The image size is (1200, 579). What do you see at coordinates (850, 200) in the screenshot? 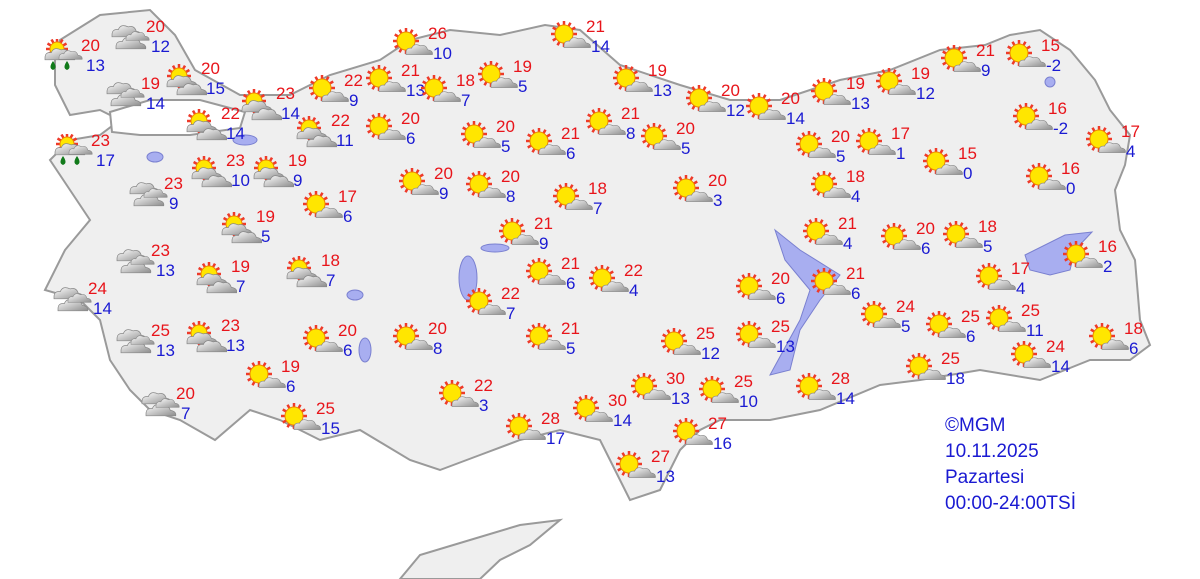
I see `station-forecast: 18 4` at bounding box center [850, 200].